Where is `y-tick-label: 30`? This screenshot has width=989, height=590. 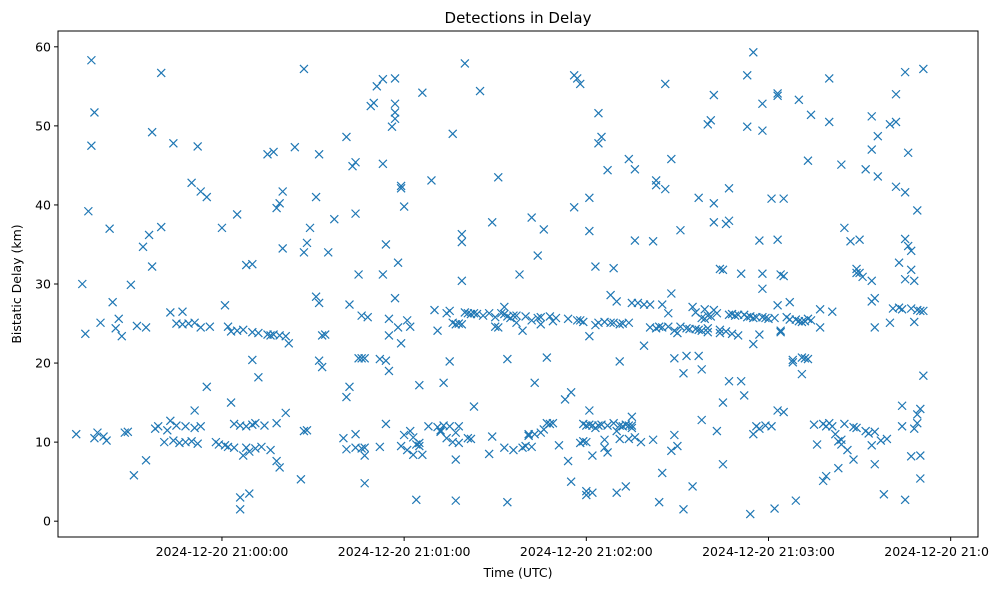 y-tick-label: 30 is located at coordinates (43, 284).